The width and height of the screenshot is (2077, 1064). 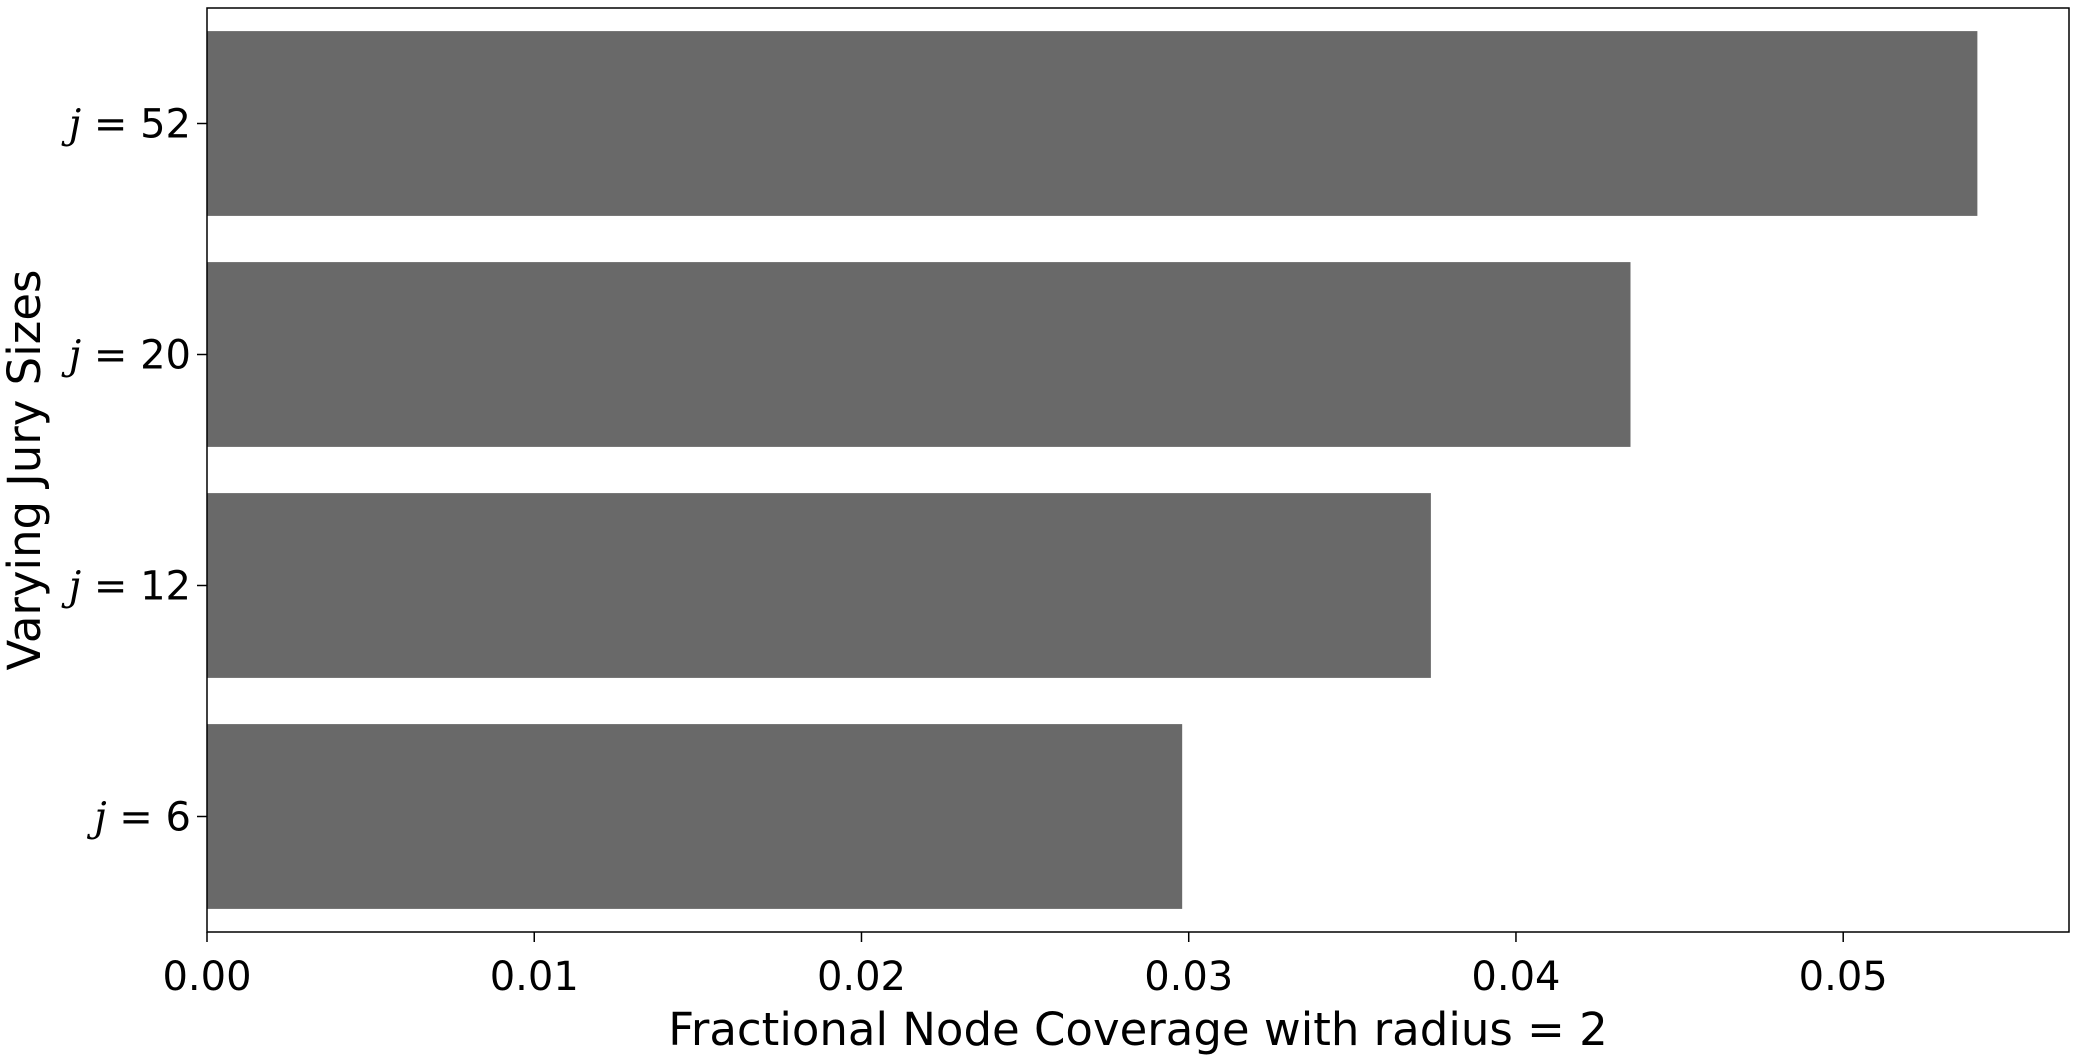 I want to click on y-tick-label: j = 12, so click(x=126, y=587).